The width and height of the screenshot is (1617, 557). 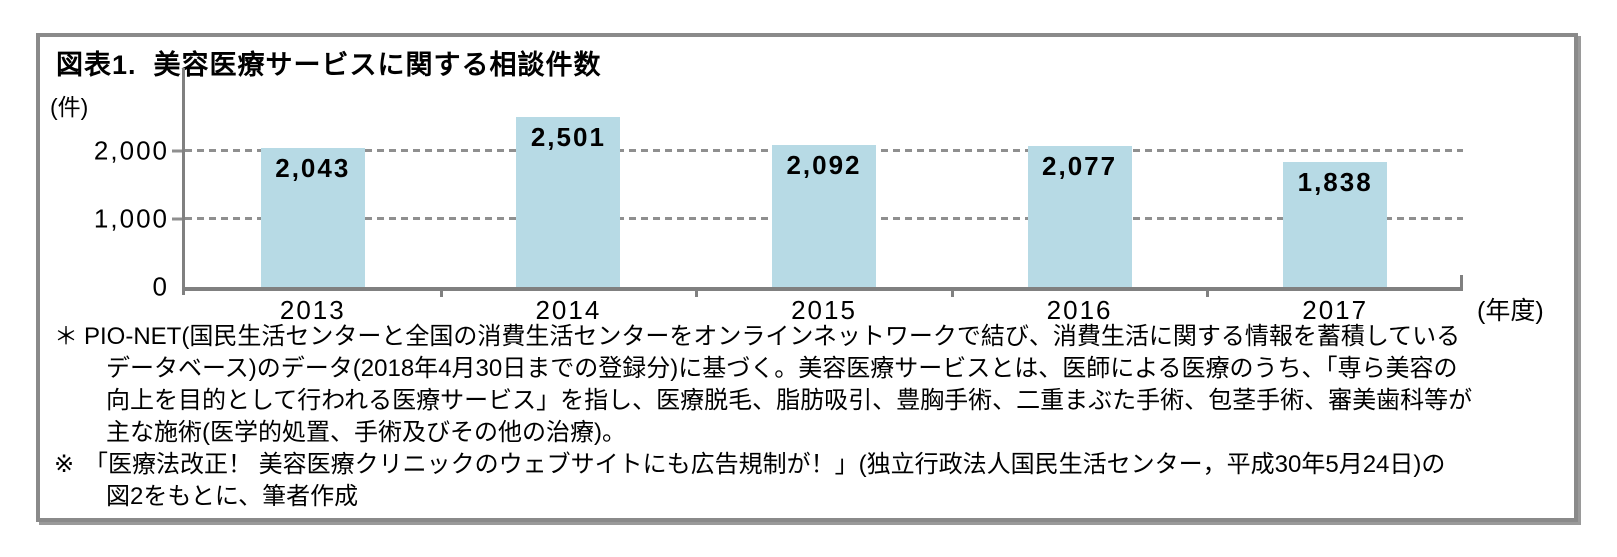 I want to click on y-axis-line, so click(x=183, y=181).